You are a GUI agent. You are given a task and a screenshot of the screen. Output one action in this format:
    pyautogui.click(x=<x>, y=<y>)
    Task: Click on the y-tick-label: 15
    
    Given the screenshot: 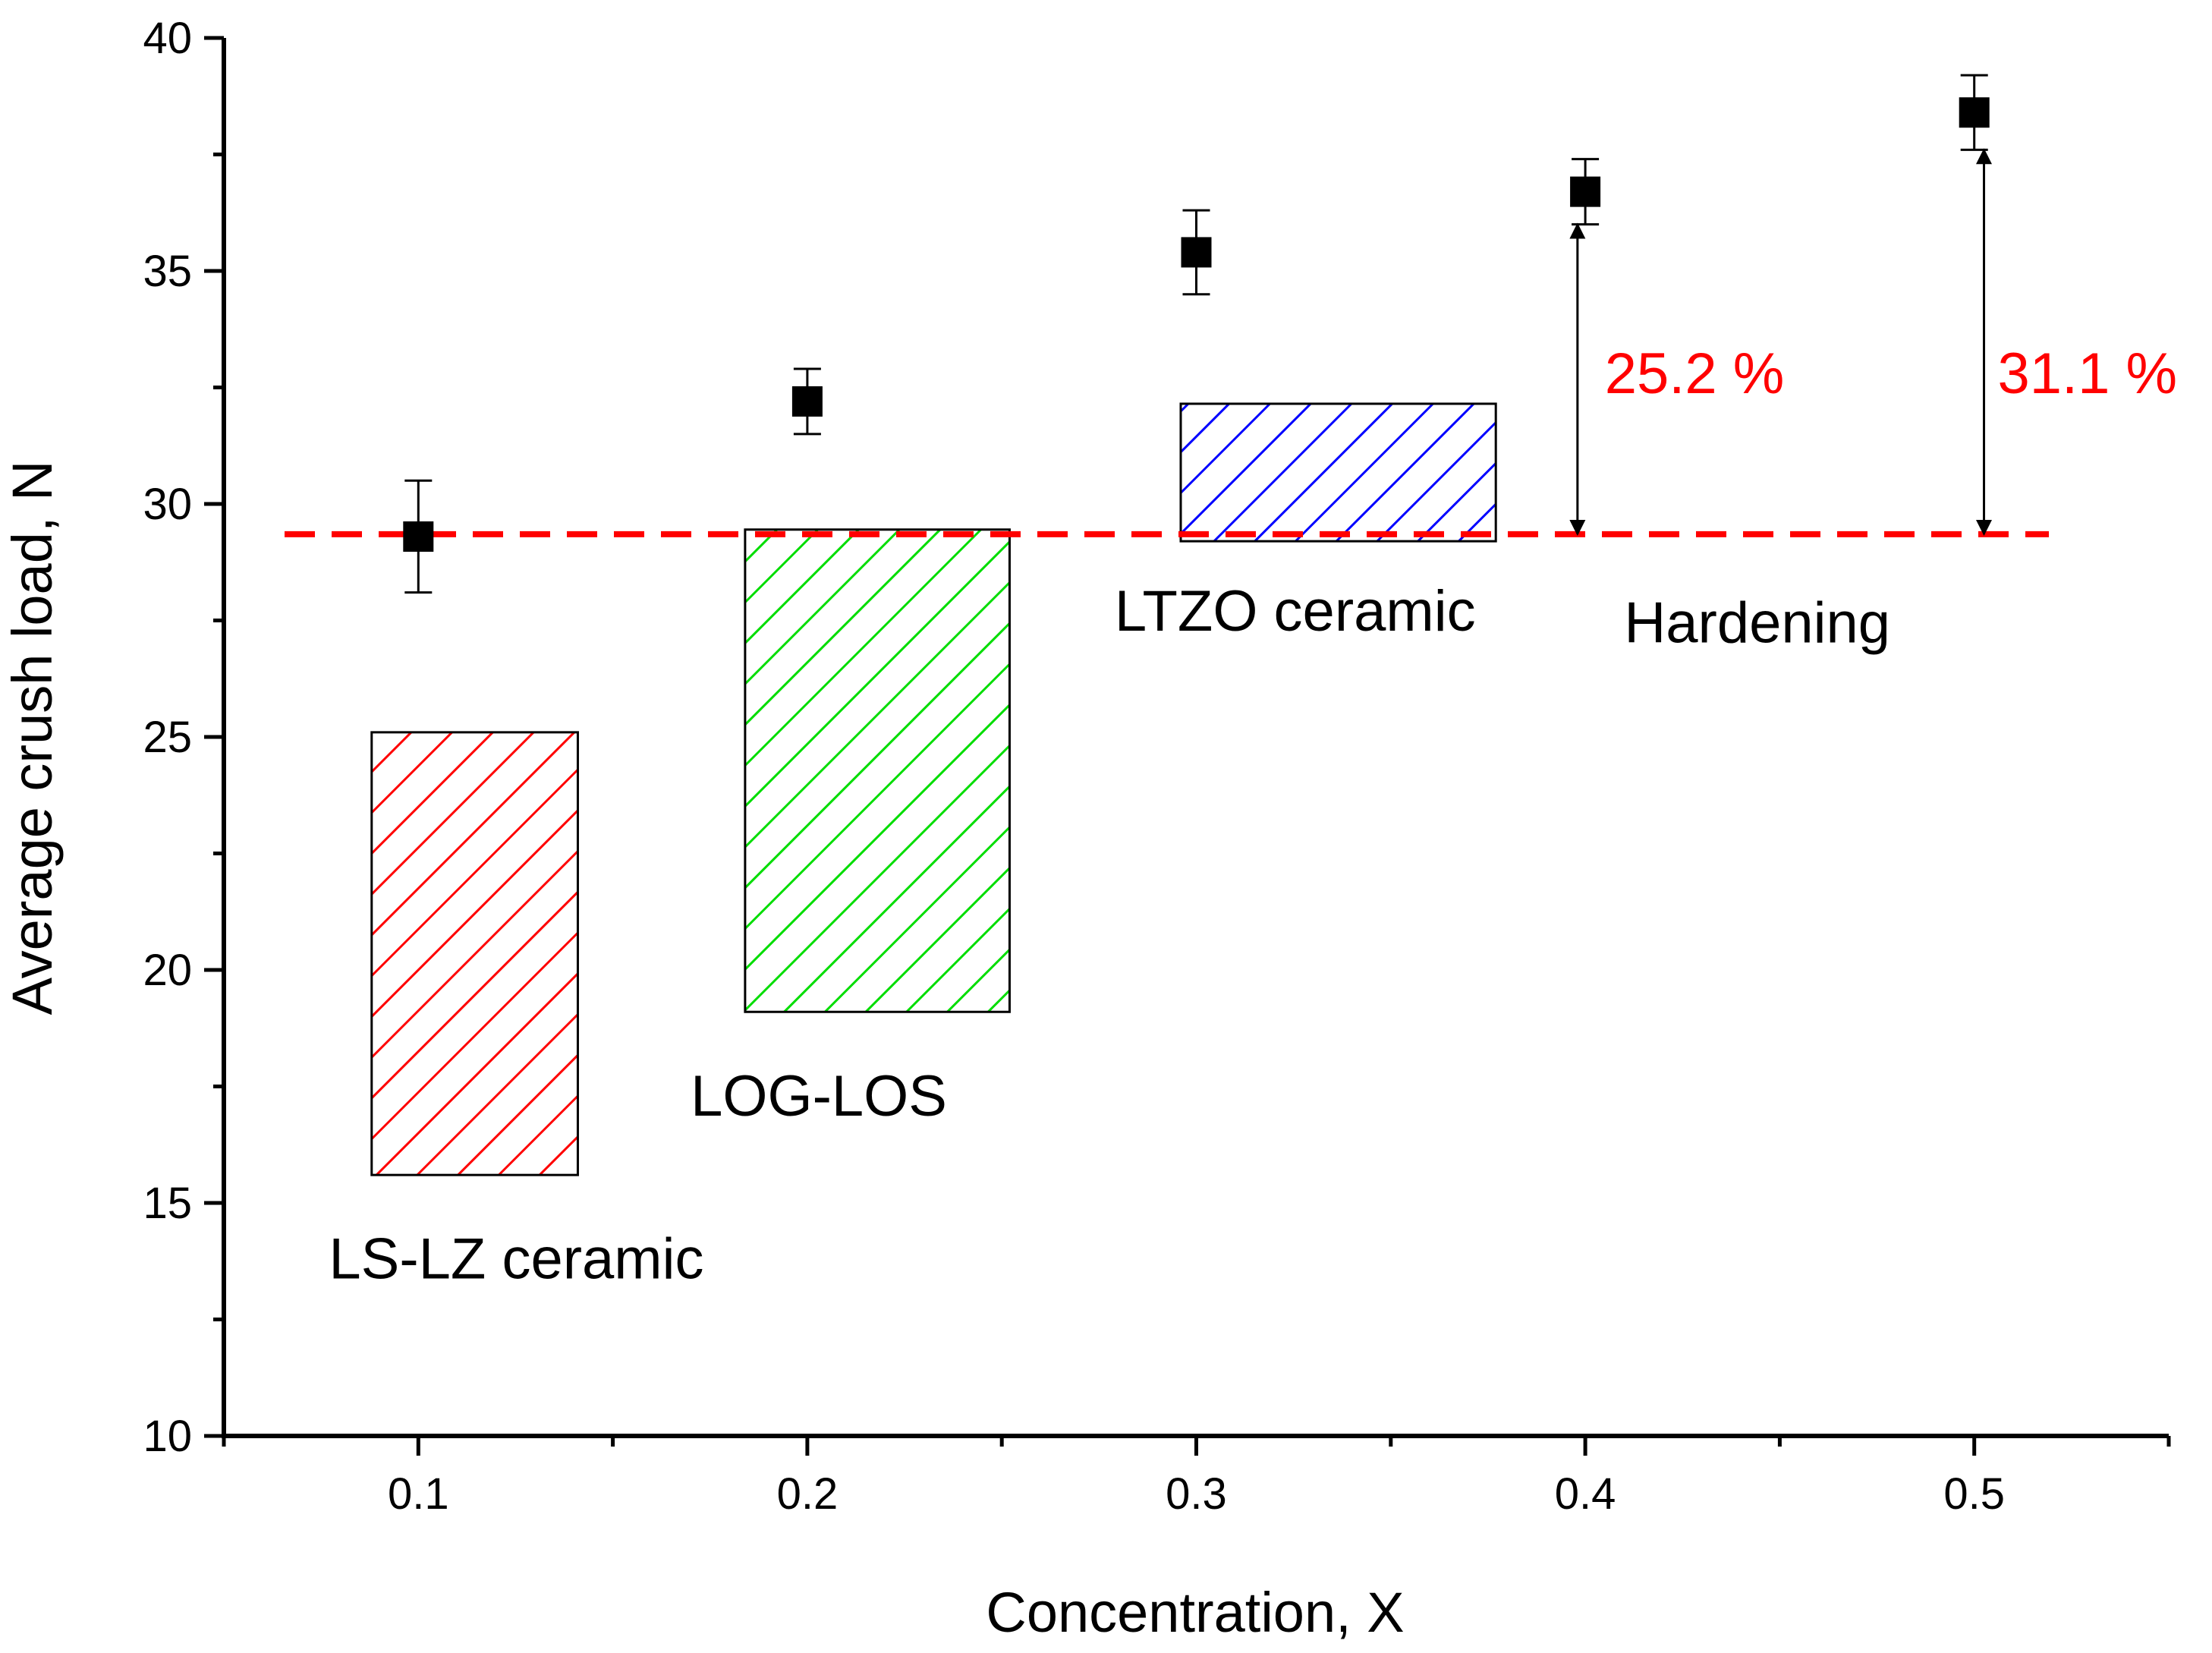 What is the action you would take?
    pyautogui.click(x=168, y=1203)
    